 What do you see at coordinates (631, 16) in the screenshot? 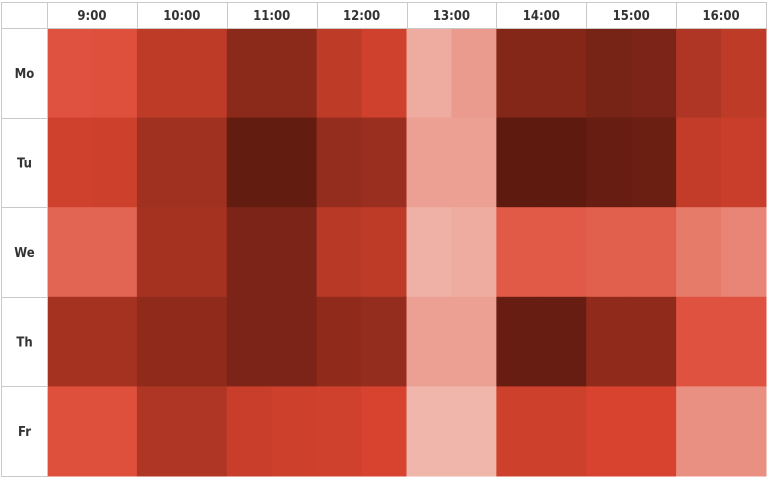
I see `x-tick-label: 15:00` at bounding box center [631, 16].